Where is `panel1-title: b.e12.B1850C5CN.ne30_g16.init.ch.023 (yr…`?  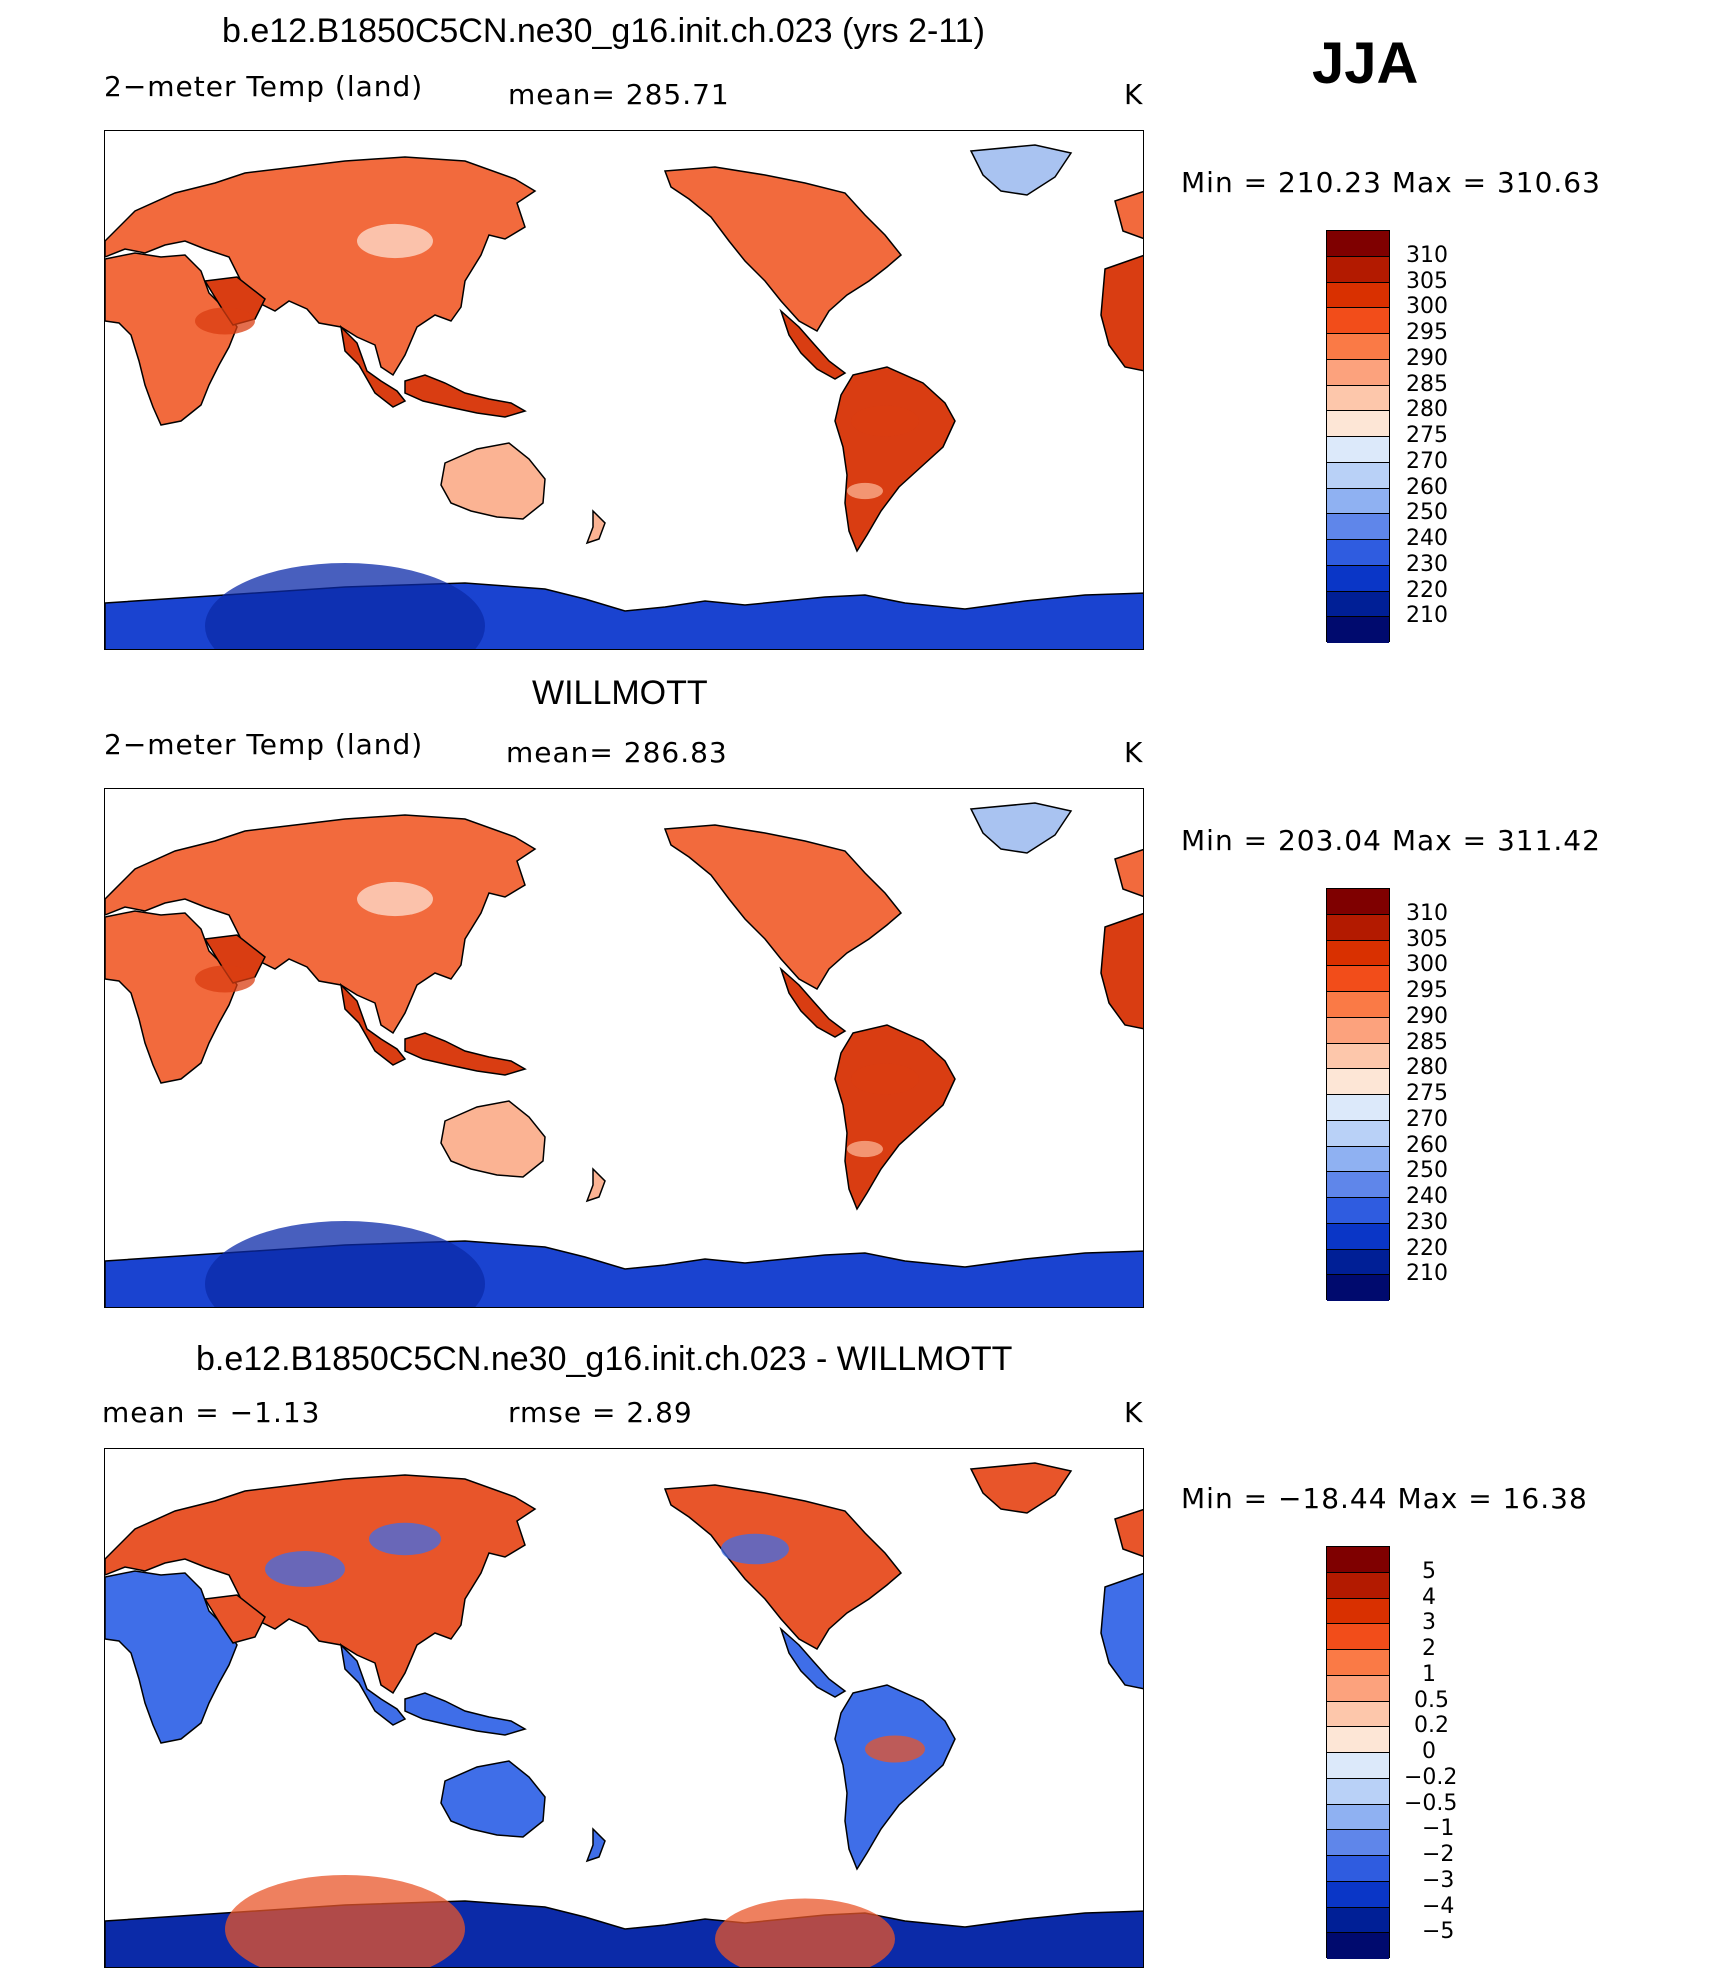
panel1-title: b.e12.B1850C5CN.ne30_g16.init.ch.023 (yr… is located at coordinates (603, 31).